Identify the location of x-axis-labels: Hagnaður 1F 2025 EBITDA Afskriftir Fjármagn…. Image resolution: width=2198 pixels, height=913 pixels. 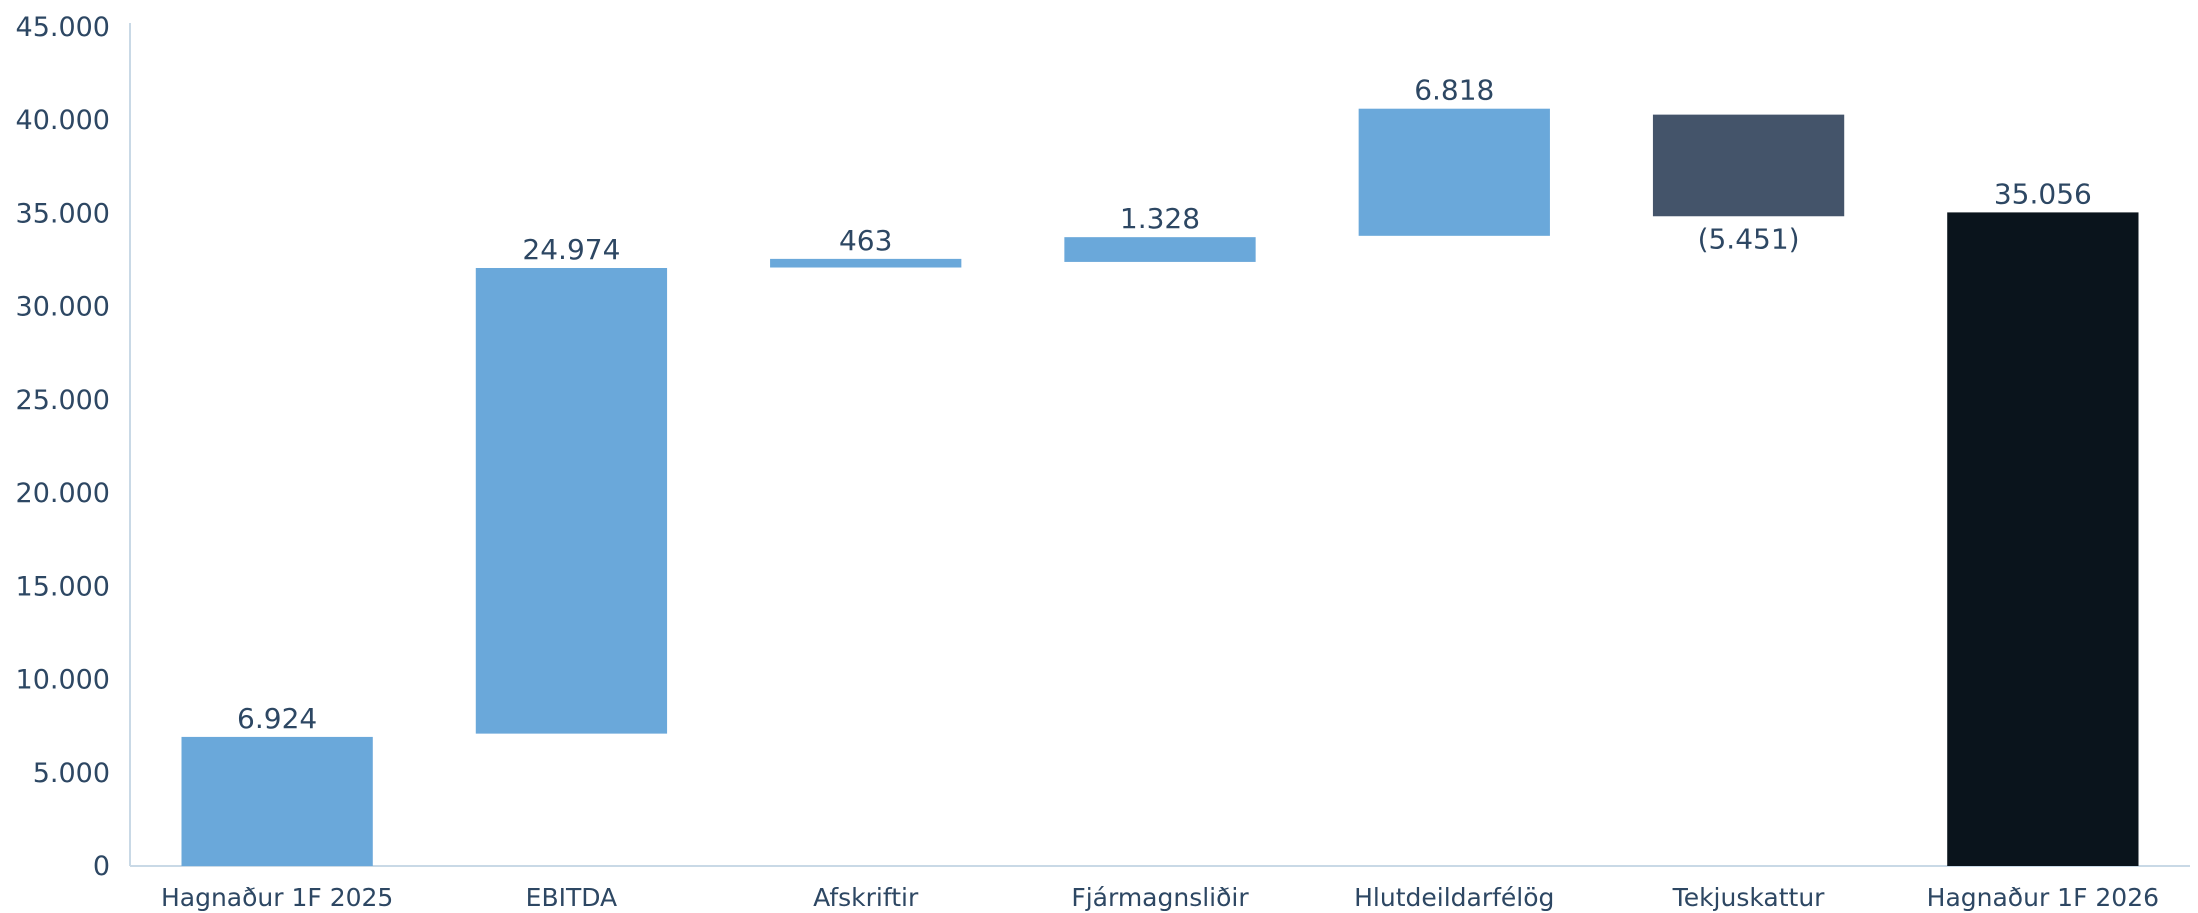
(1160, 897).